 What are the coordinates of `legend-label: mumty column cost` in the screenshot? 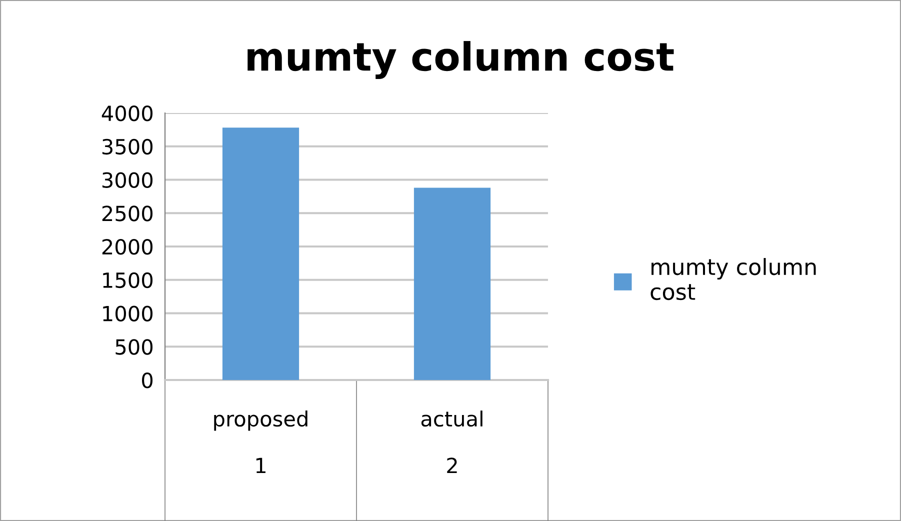 It's located at (733, 279).